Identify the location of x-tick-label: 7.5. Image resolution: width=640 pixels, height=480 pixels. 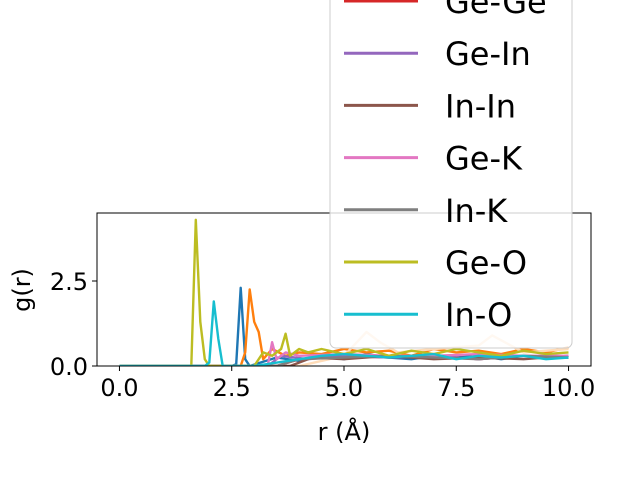
(456, 388).